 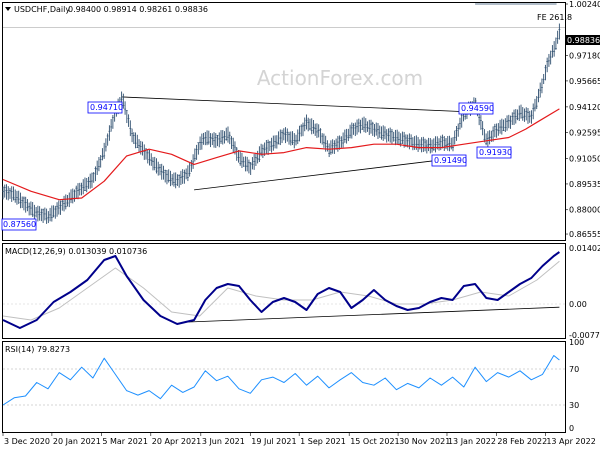 I want to click on price-y-tick-label: 0.92595, so click(x=584, y=133).